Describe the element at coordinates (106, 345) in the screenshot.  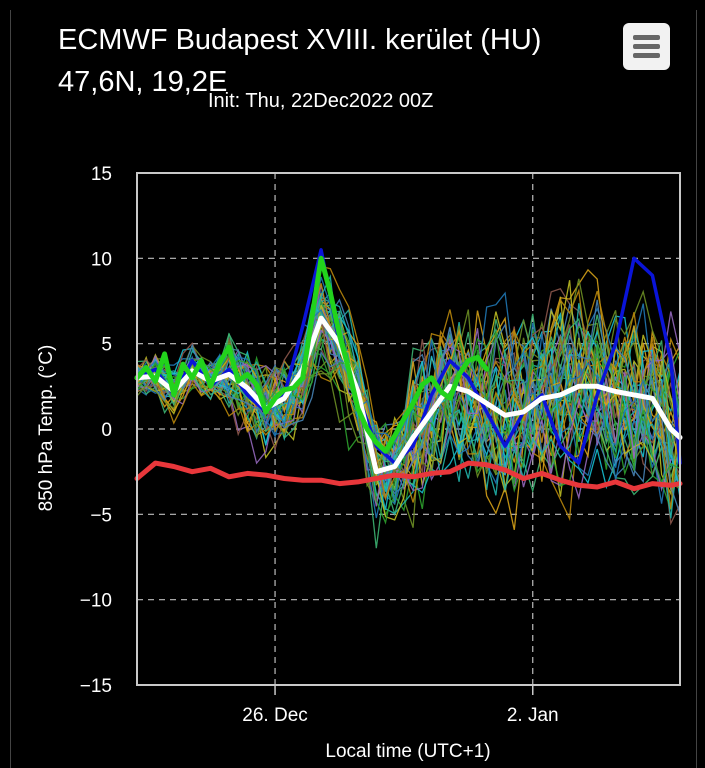
I see `y-tick-label: 5` at that location.